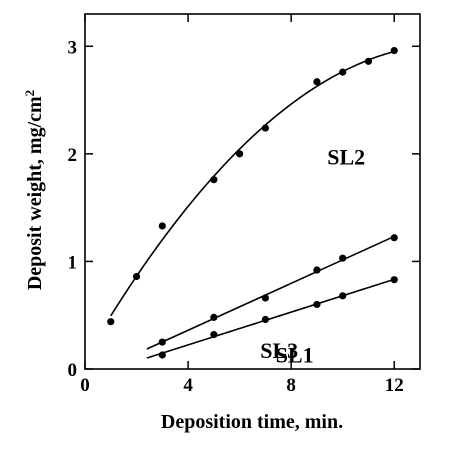 This screenshot has width=455, height=452. Describe the element at coordinates (279, 350) in the screenshot. I see `series-label-sl3: SL3` at that location.